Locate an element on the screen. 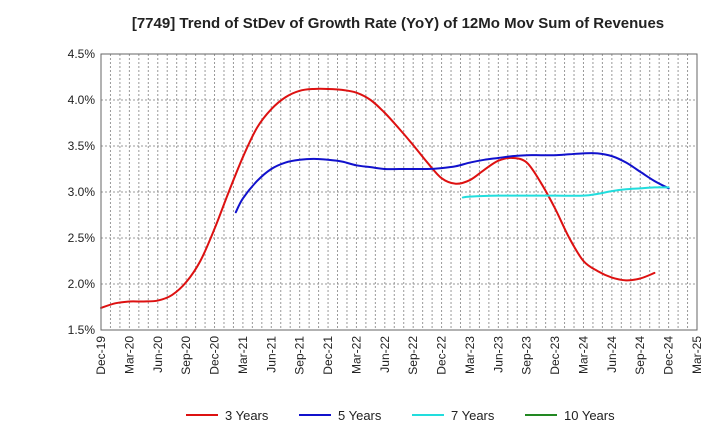  y-tick-label: 4.0% is located at coordinates (82, 100).